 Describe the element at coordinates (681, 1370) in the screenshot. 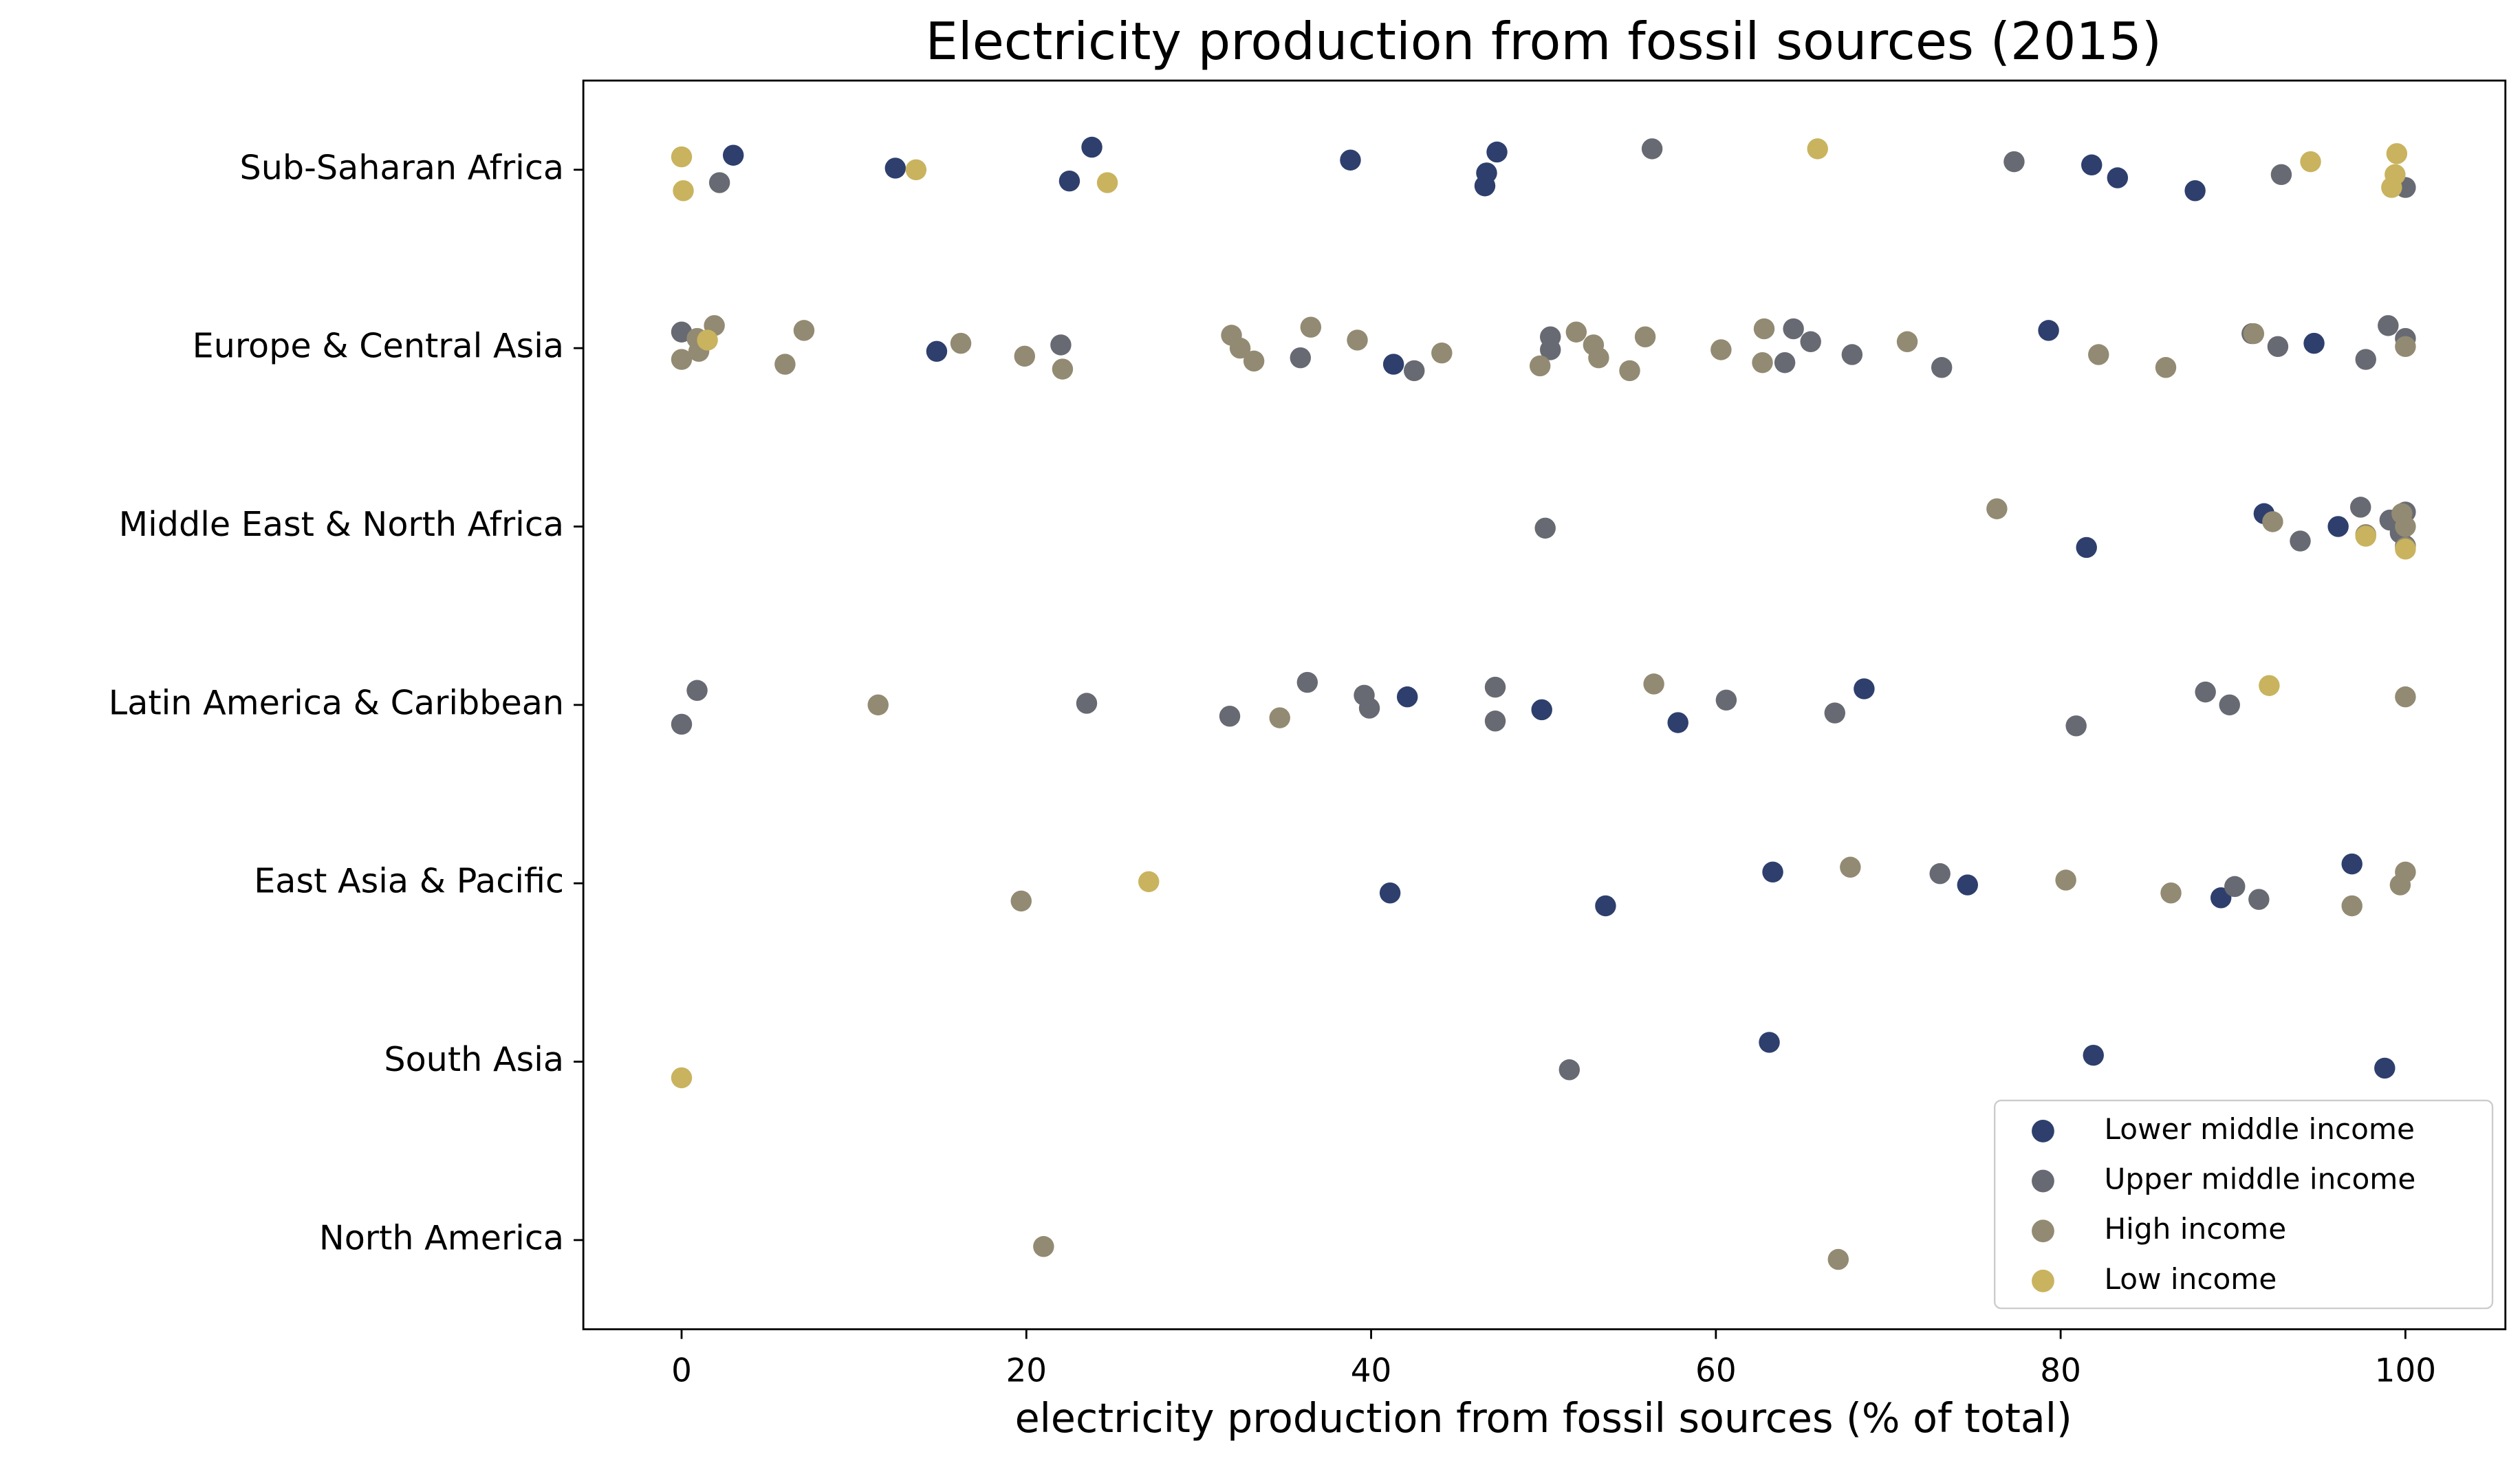

I see `x-tick-label: 0` at that location.